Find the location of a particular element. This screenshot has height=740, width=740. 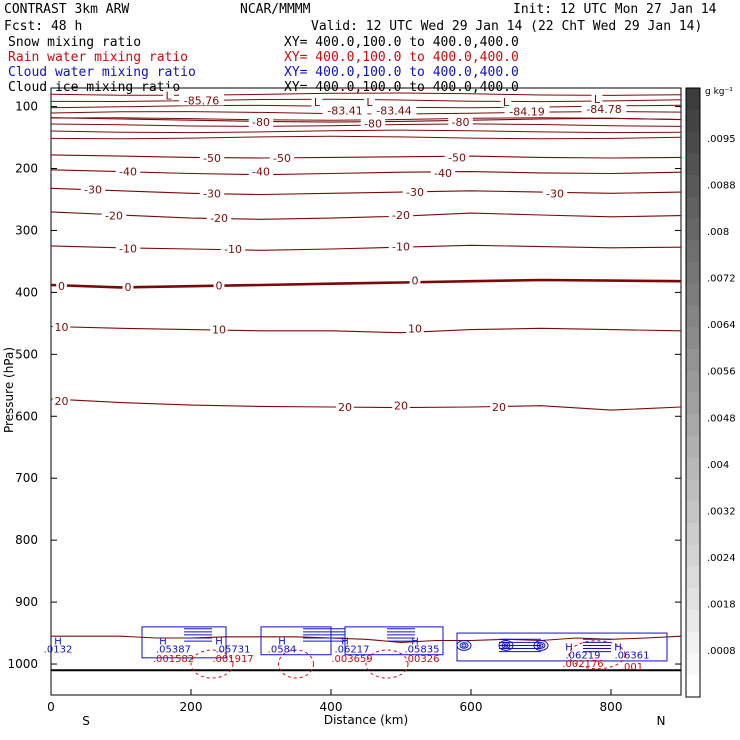

cloud-annotation: .05835 is located at coordinates (422, 650).